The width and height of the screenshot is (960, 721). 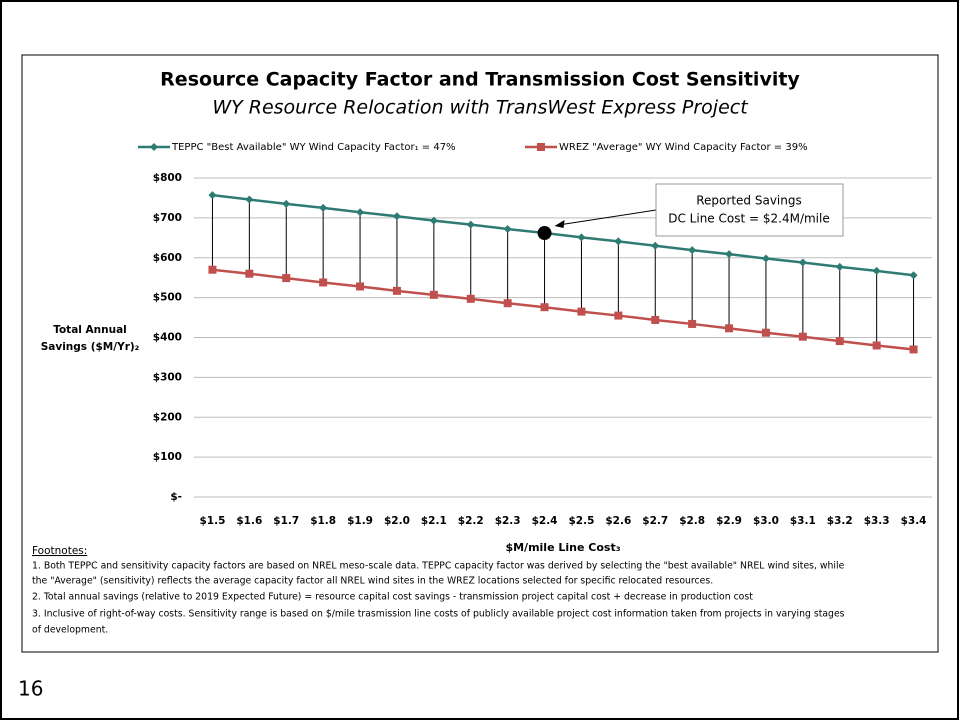 I want to click on x-tick-label: $1.7, so click(x=286, y=521).